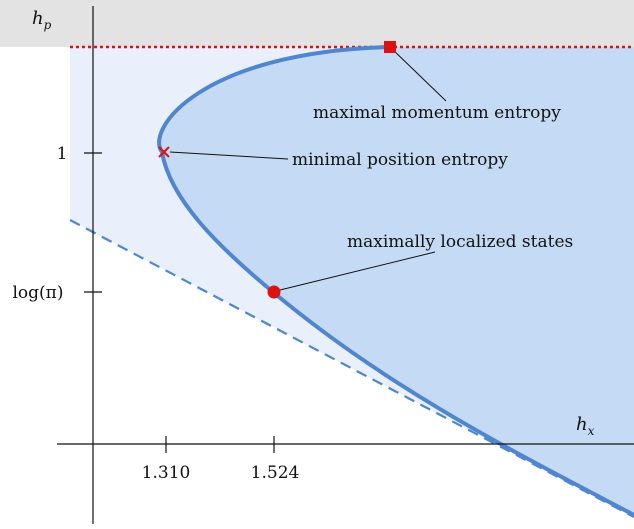  Describe the element at coordinates (229, 155) in the screenshot. I see `leader-min-position` at that location.